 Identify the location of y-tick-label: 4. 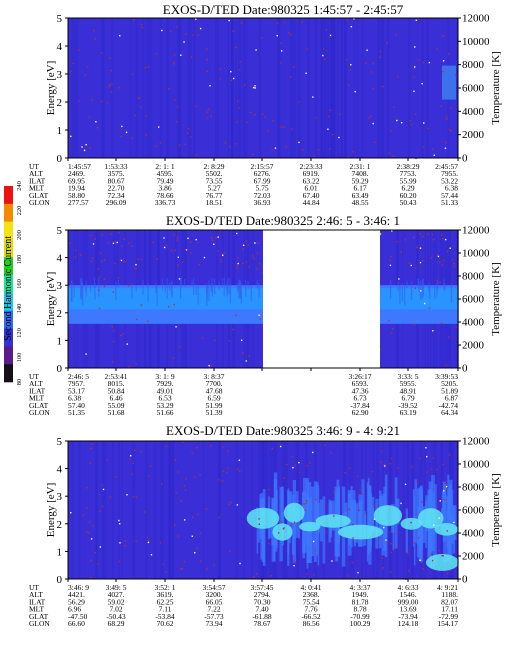
(60, 470).